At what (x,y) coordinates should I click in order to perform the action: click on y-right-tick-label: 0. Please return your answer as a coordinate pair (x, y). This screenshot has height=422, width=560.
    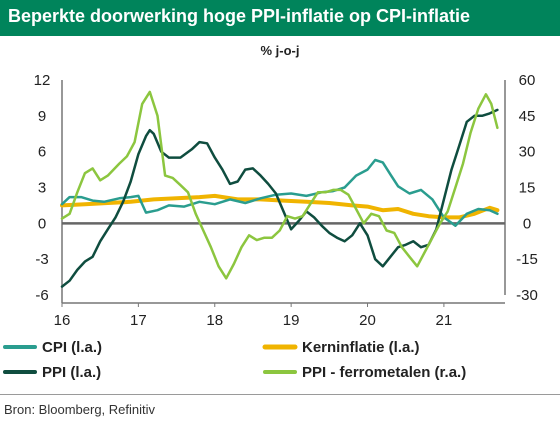
    Looking at the image, I should click on (527, 223).